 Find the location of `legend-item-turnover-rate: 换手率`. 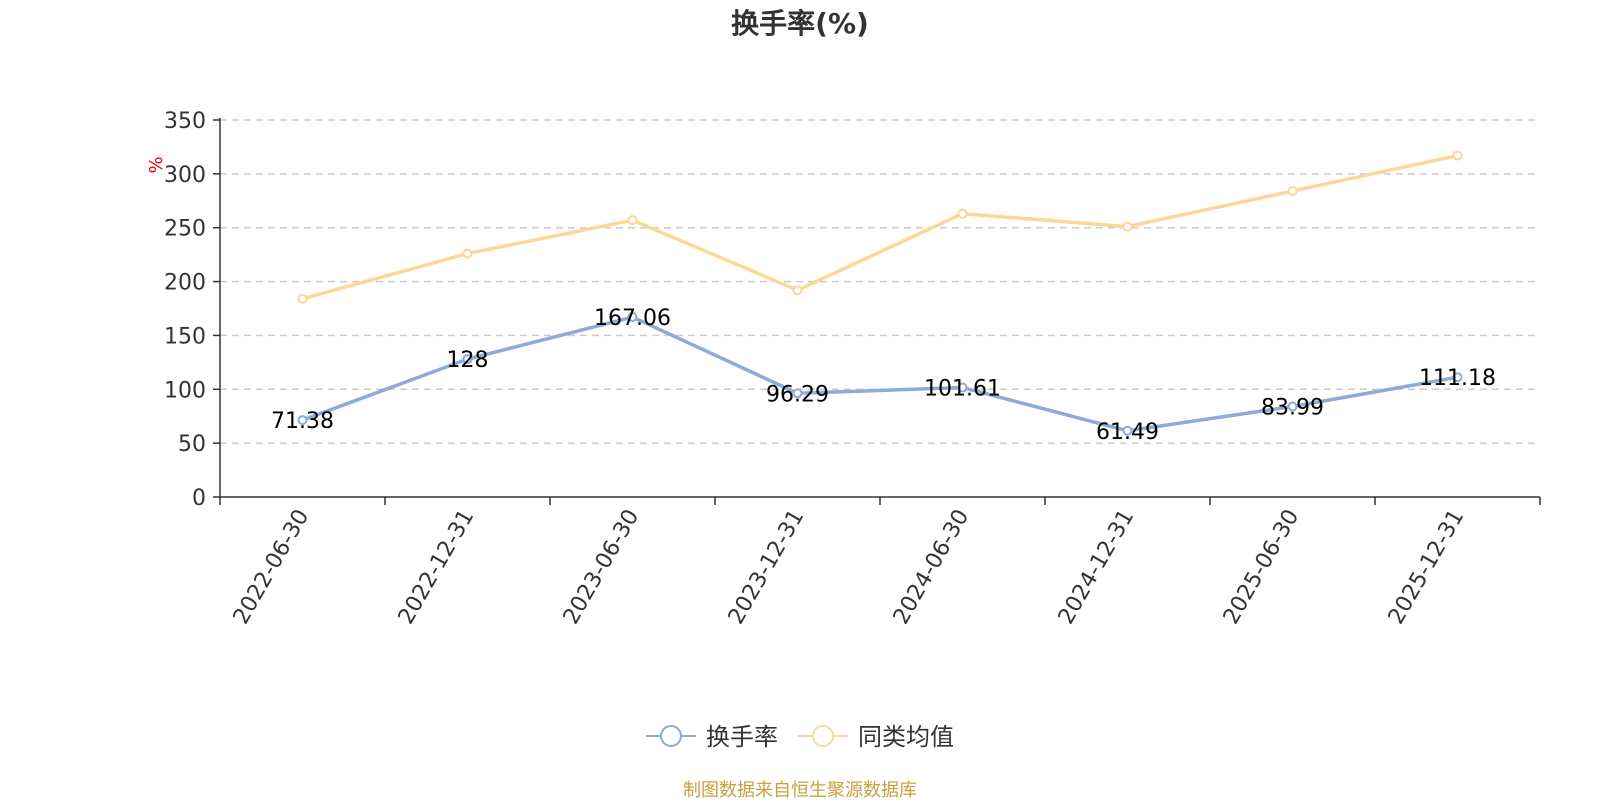

legend-item-turnover-rate: 换手率 is located at coordinates (712, 737).